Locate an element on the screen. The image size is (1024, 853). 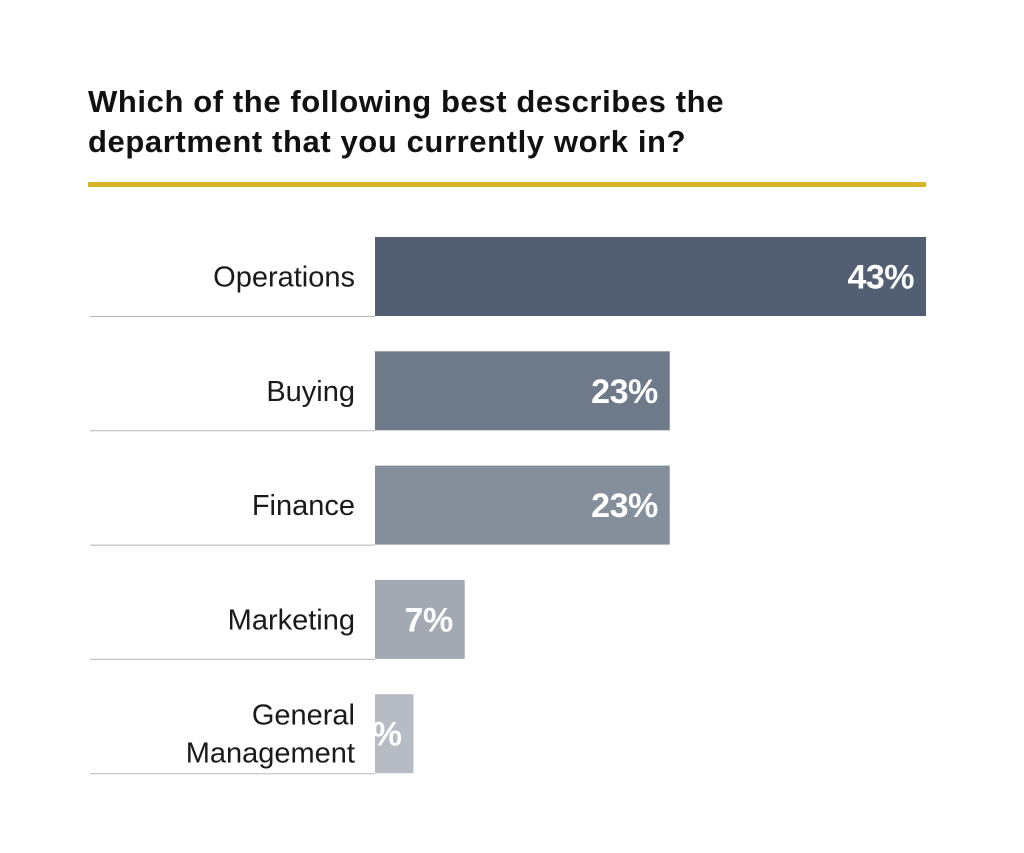
category-label: Buying is located at coordinates (310, 392).